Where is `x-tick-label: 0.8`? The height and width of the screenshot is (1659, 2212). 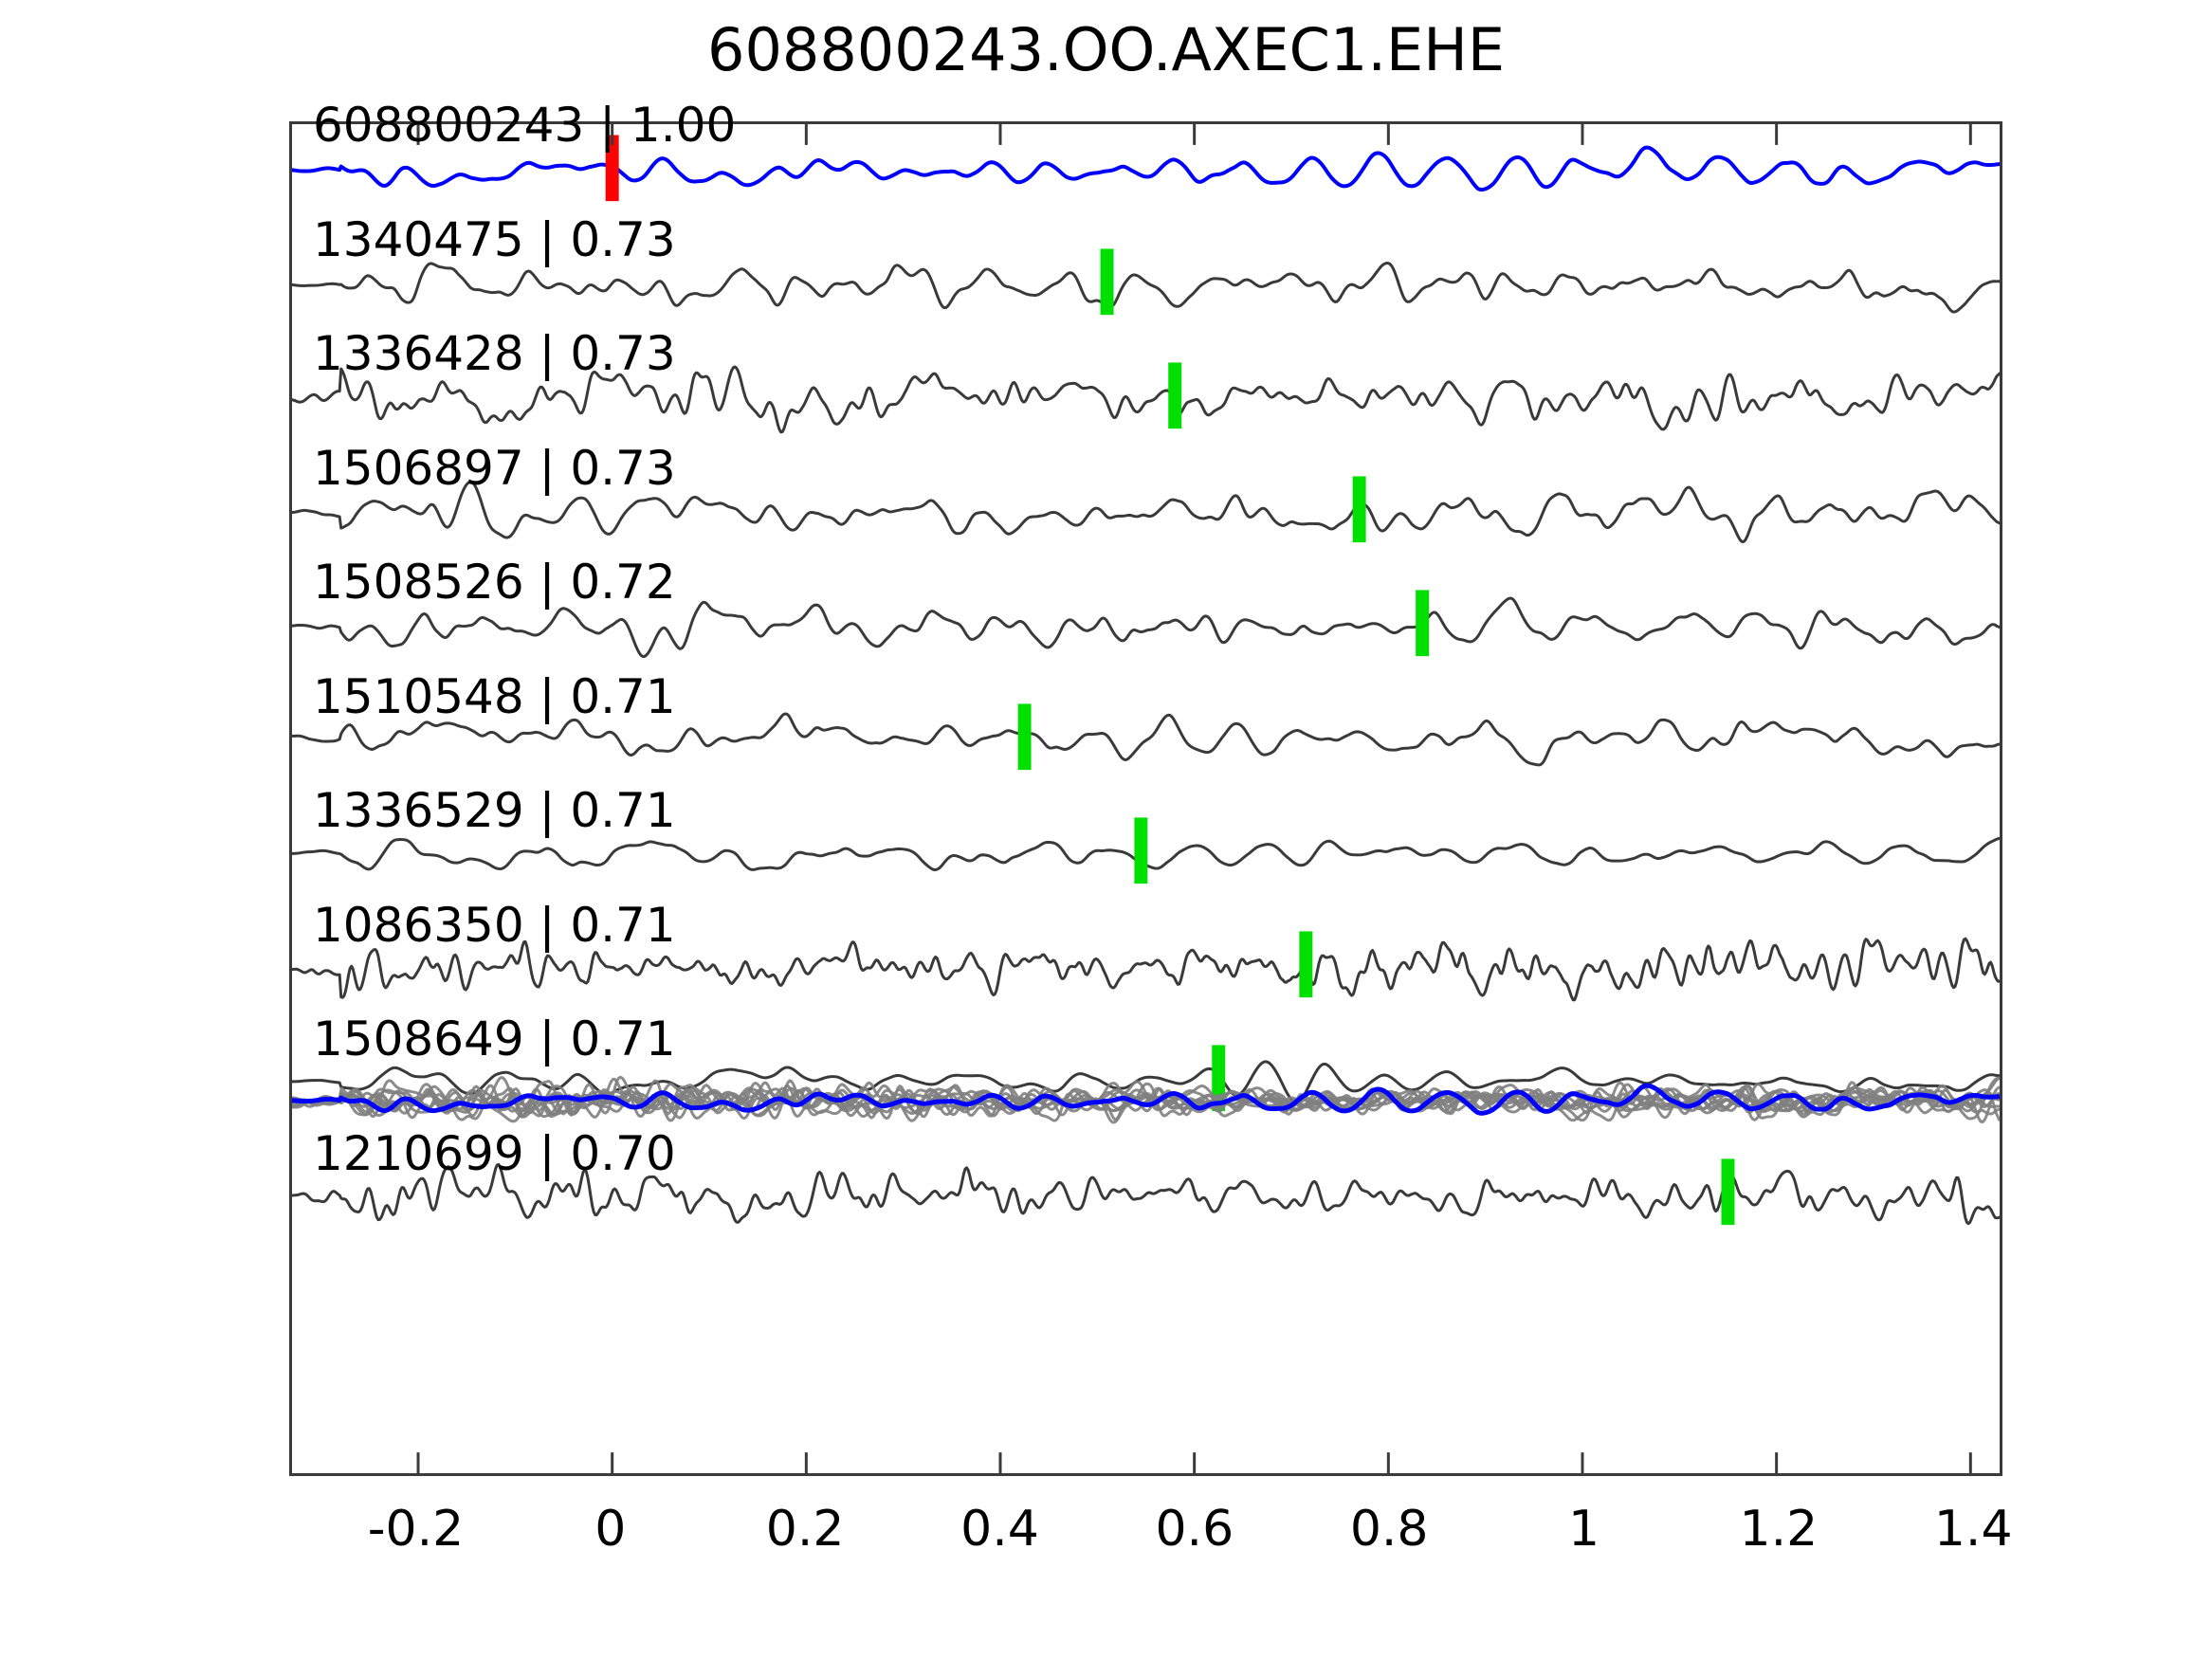
x-tick-label: 0.8 is located at coordinates (1389, 1529).